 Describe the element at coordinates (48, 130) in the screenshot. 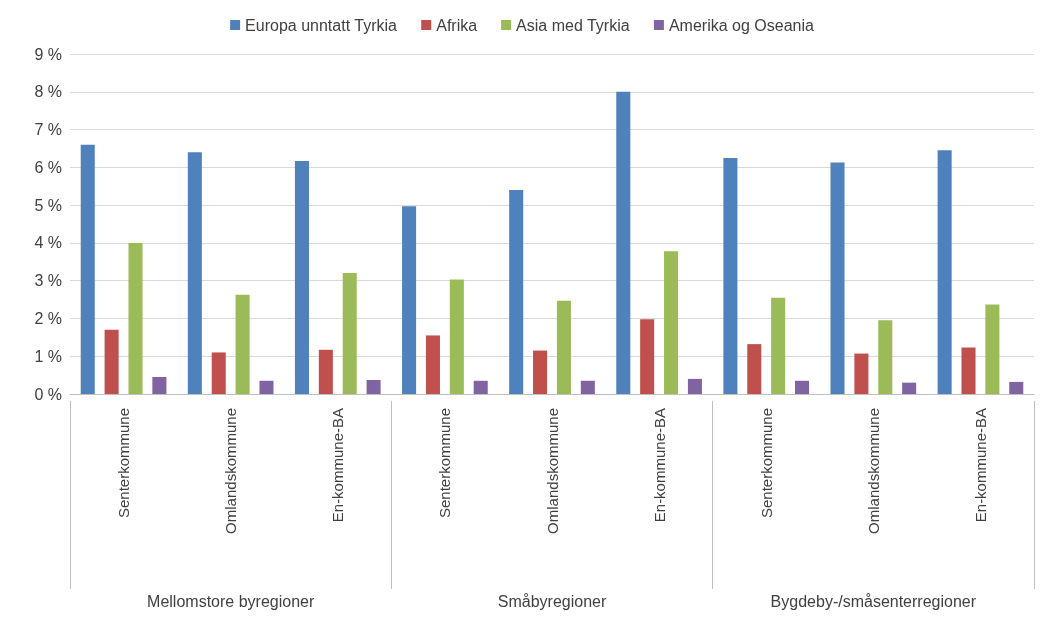

I see `y-tick-label: 7 %` at that location.